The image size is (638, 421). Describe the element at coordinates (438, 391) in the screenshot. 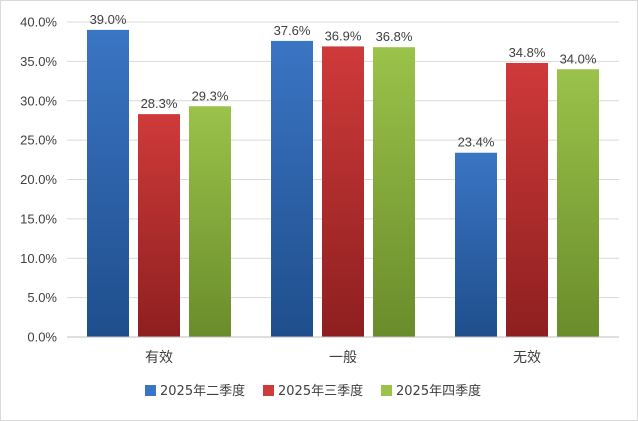

I see `legend-label: 2025年四季度` at that location.